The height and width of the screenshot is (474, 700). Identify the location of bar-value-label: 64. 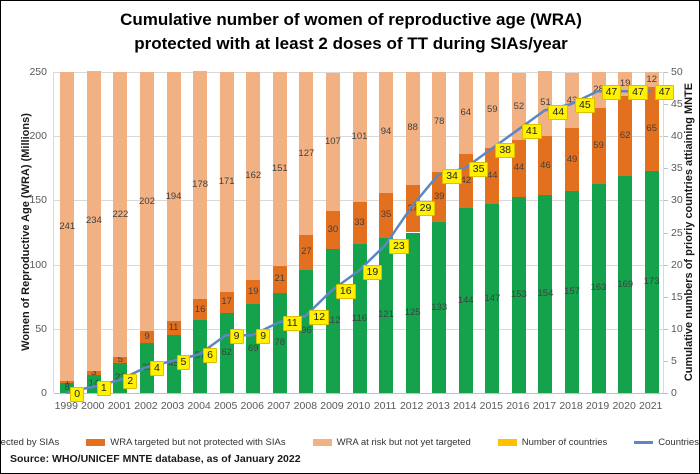
(466, 113).